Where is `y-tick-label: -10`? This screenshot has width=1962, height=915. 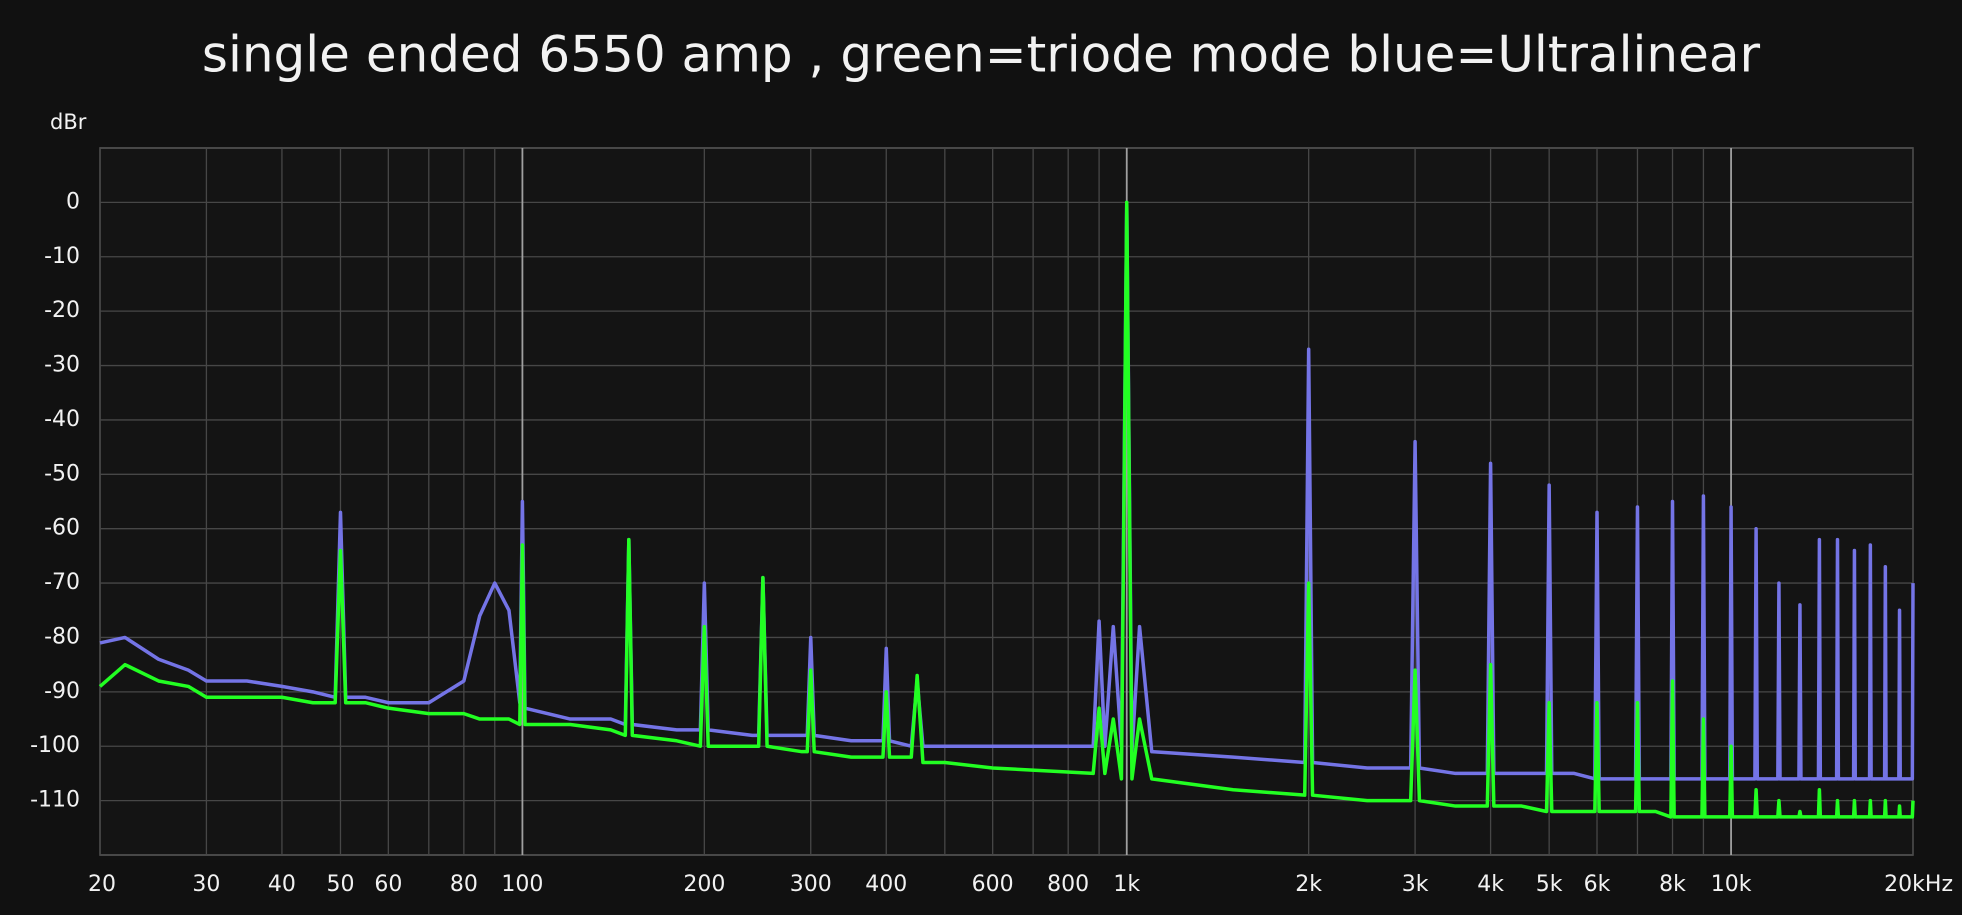 y-tick-label: -10 is located at coordinates (62, 256).